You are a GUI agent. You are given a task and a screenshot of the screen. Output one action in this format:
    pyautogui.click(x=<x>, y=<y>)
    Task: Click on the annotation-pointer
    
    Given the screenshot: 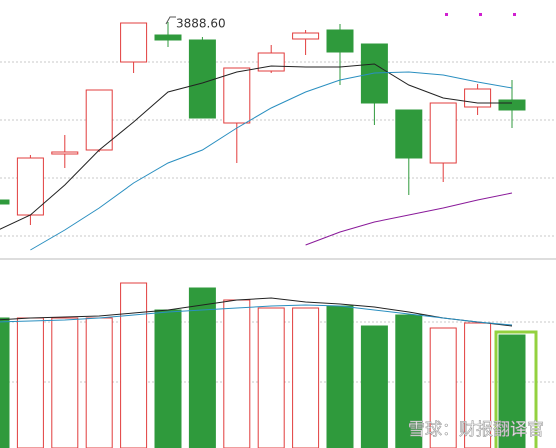 What is the action you would take?
    pyautogui.click(x=170, y=20)
    